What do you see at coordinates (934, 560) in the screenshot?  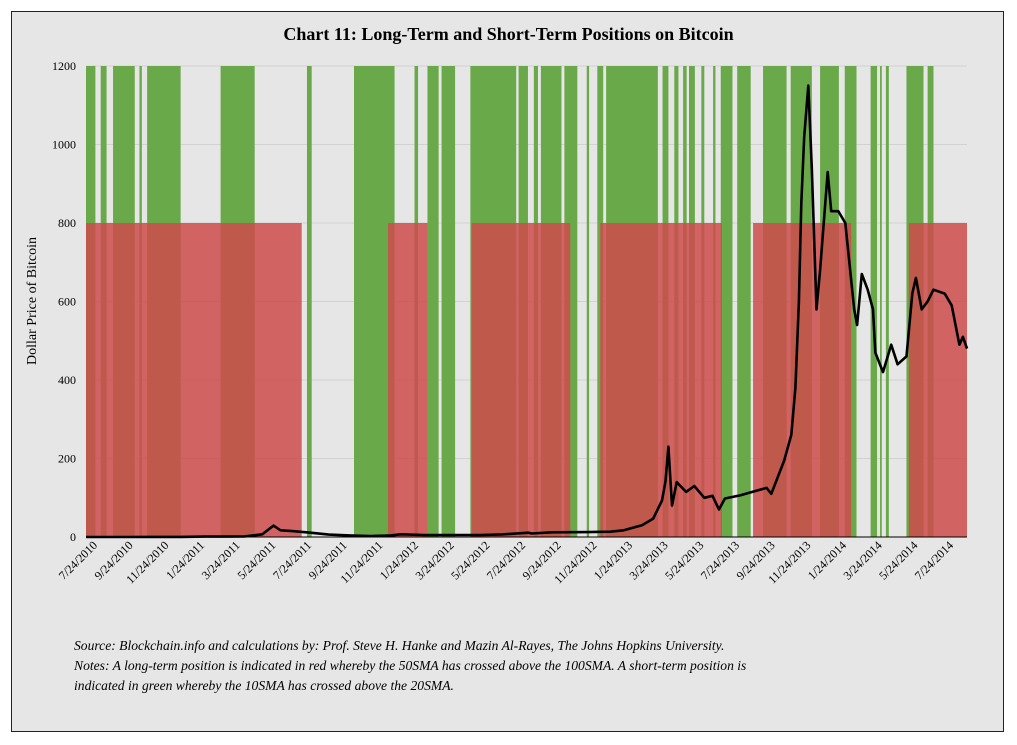 I see `x-tick-label: 7/24/2014` at bounding box center [934, 560].